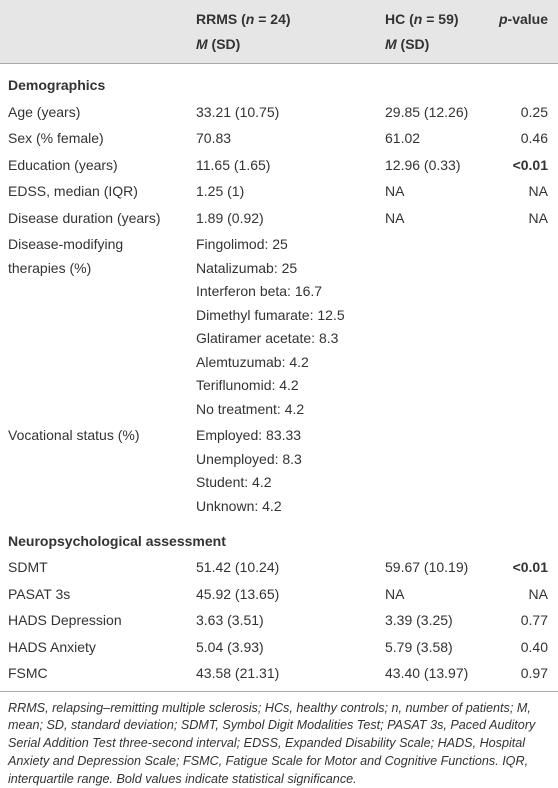 The height and width of the screenshot is (788, 558). I want to click on cell: 0.97, so click(522, 676).